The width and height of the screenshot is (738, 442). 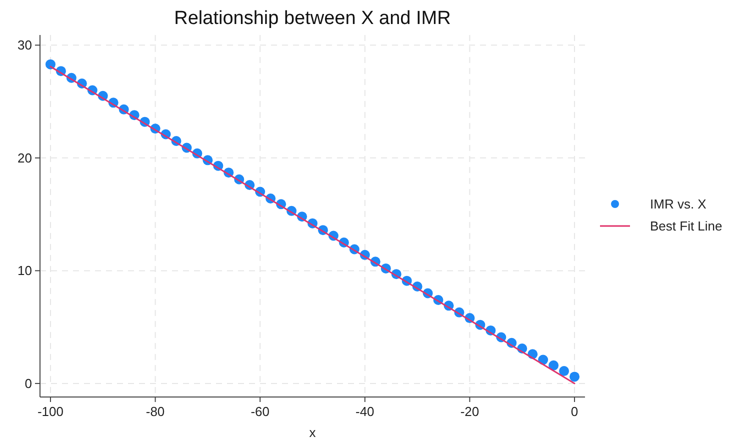 I want to click on legend-label: Best Fit Line, so click(x=686, y=226).